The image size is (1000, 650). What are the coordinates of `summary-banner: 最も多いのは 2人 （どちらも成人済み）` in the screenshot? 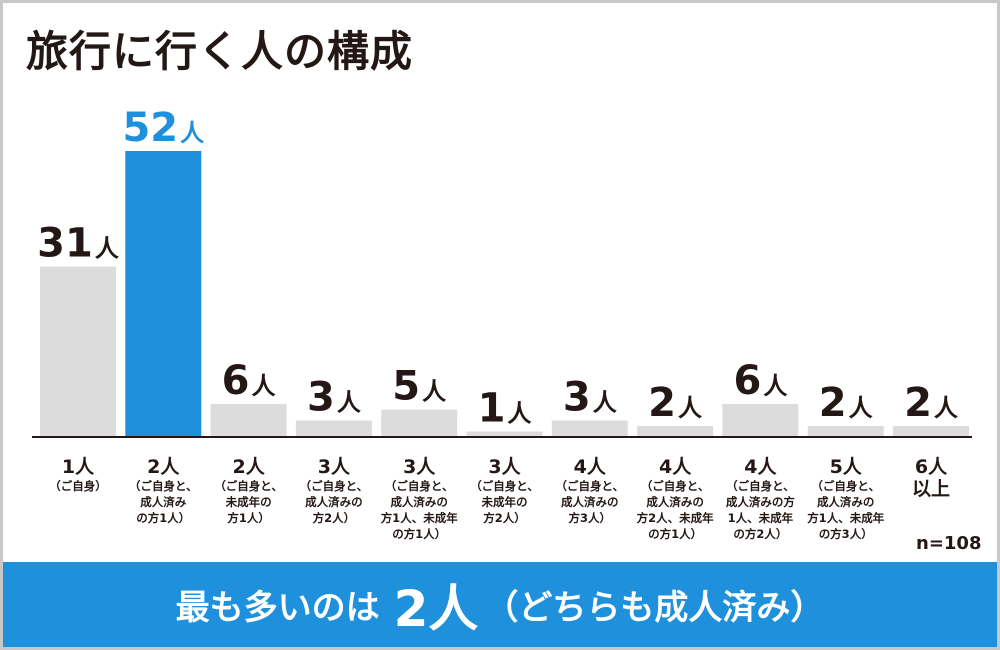 It's located at (500, 604).